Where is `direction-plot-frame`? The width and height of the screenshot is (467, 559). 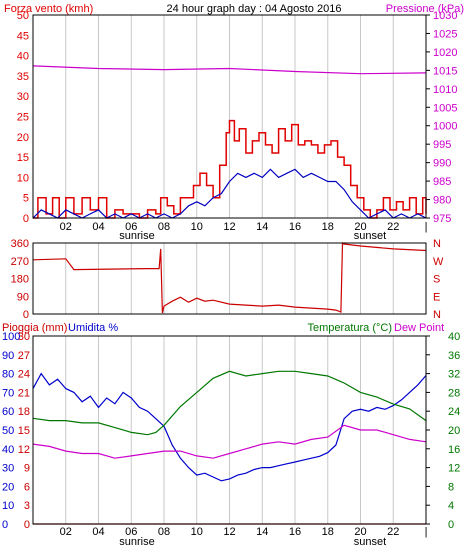
direction-plot-frame is located at coordinates (229, 278).